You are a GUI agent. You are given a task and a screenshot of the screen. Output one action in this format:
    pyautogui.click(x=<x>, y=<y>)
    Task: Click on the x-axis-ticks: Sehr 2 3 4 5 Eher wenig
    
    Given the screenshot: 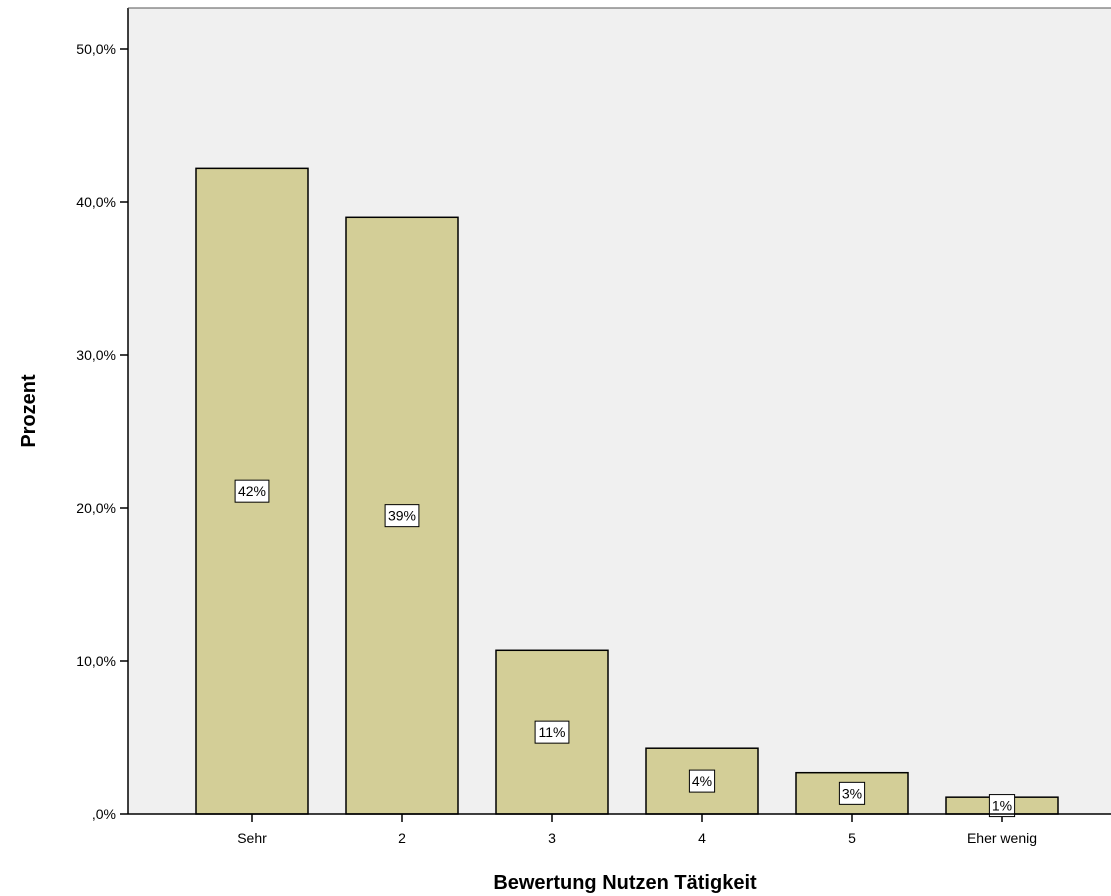 What is the action you would take?
    pyautogui.click(x=637, y=830)
    